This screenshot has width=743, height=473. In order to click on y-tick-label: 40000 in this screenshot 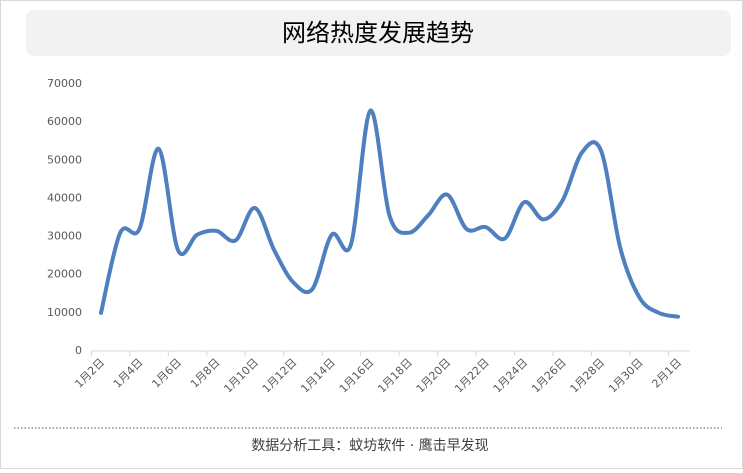, I will do `click(64, 197)`.